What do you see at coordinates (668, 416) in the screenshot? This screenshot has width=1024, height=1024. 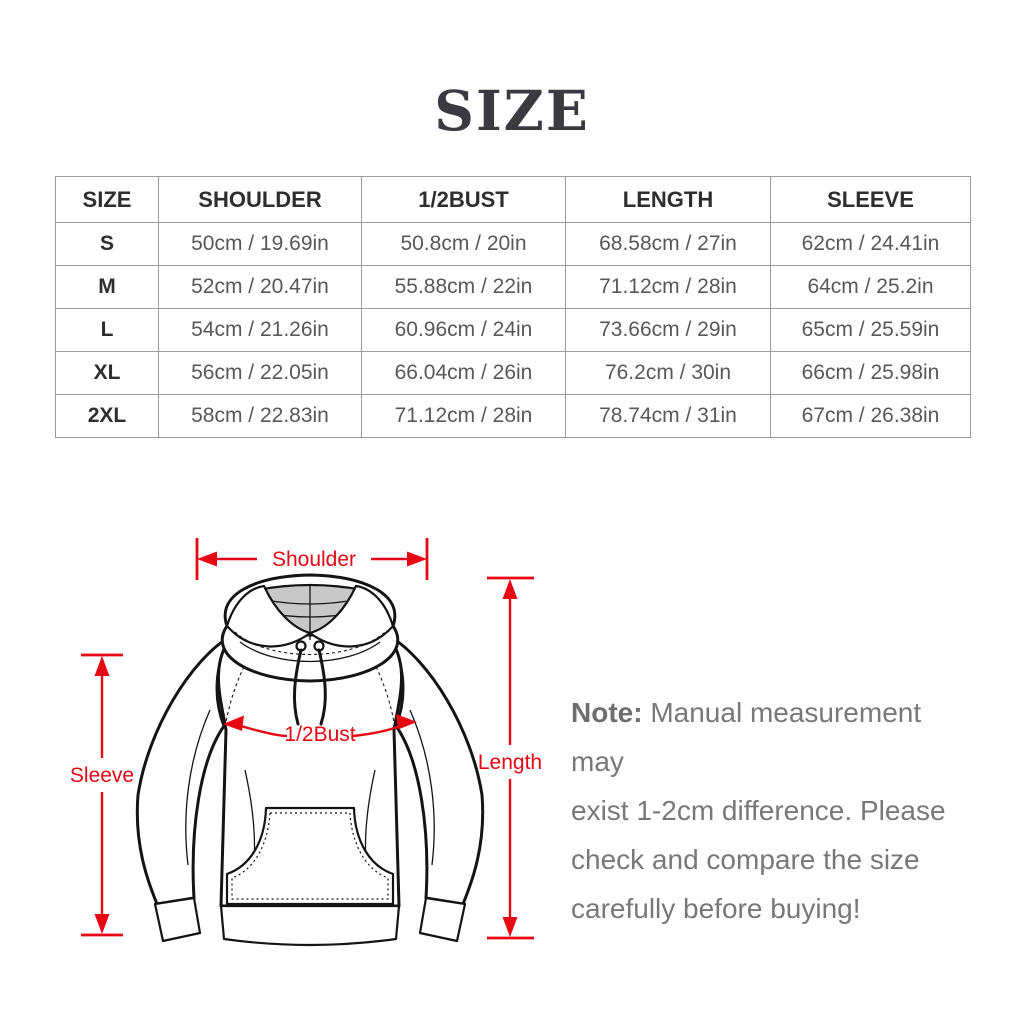 I see `length-cell: 78.74cm / 31in` at bounding box center [668, 416].